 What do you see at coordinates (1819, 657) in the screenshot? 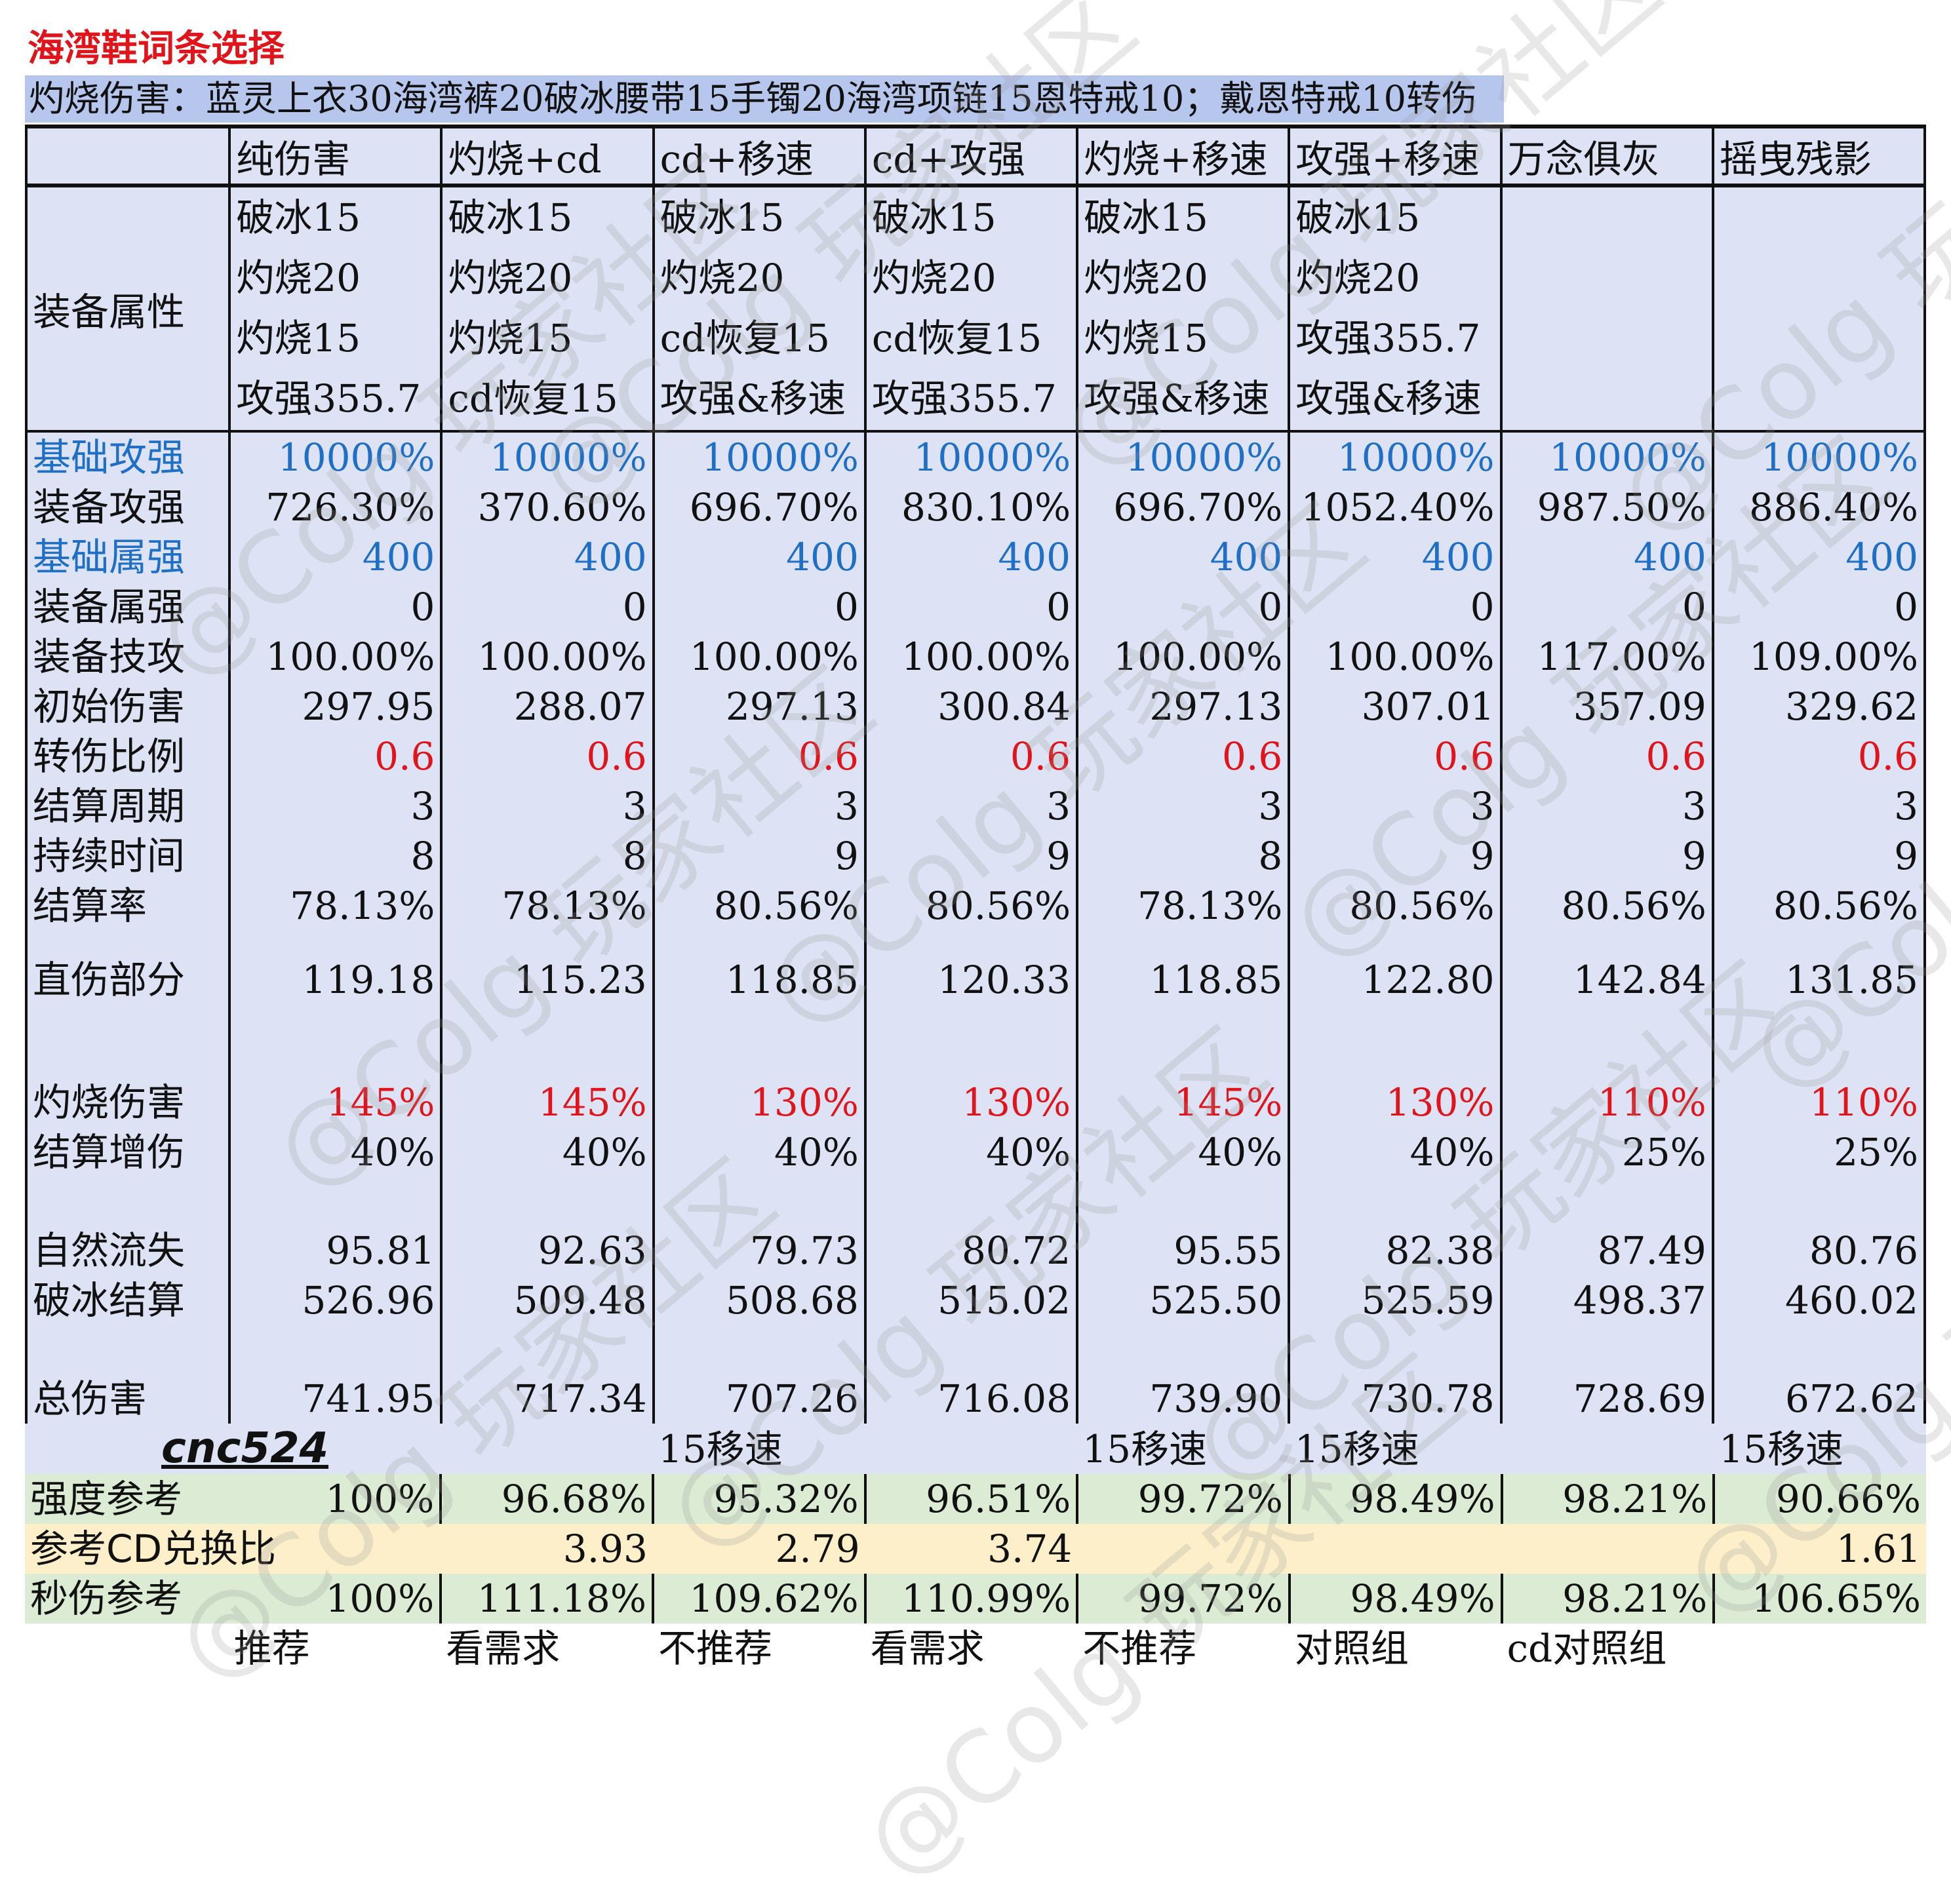
I see `value-cell: 109.00%` at bounding box center [1819, 657].